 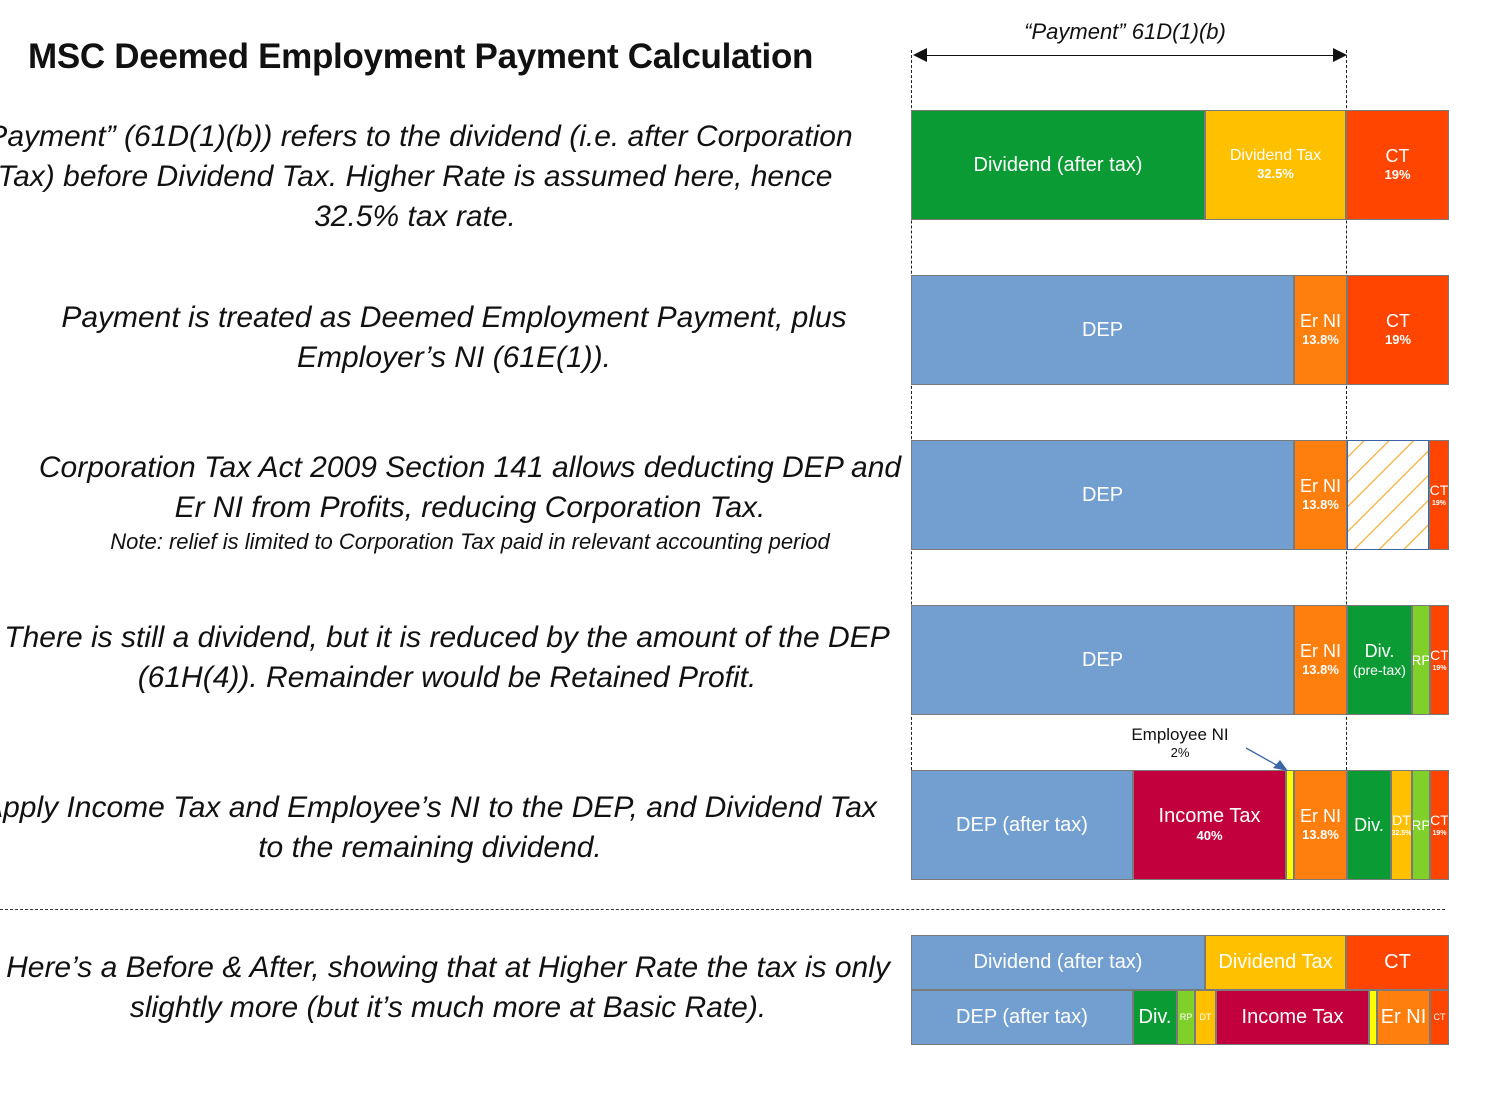 I want to click on bar-2-segment-1: DEP, so click(x=1102, y=330).